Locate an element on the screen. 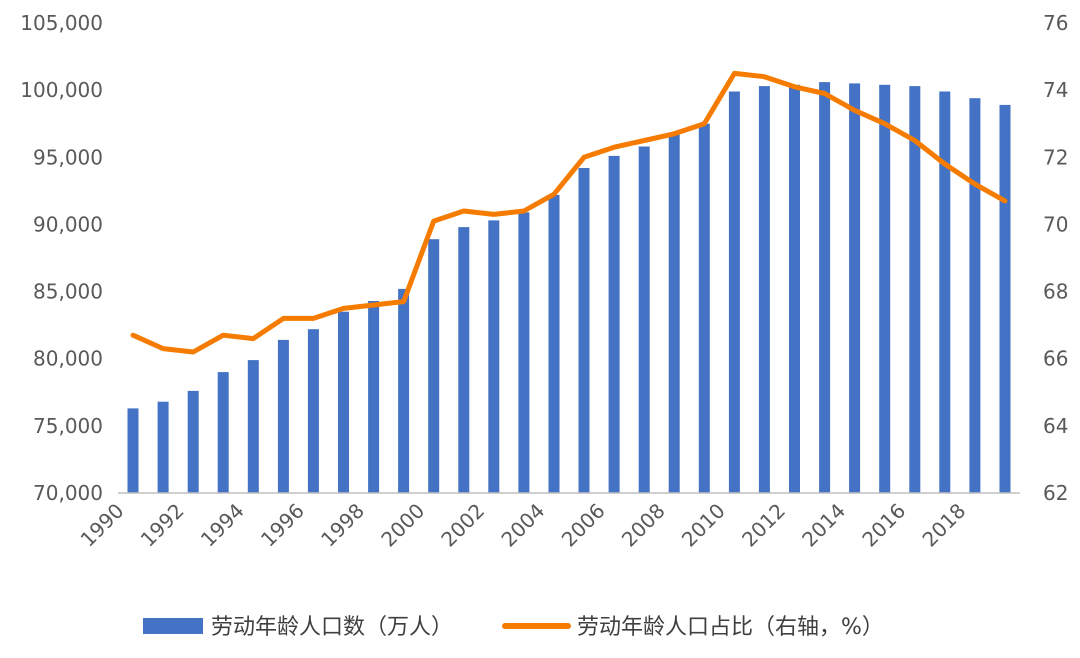 Image resolution: width=1080 pixels, height=658 pixels. x-tick-label: 2010 is located at coordinates (703, 525).